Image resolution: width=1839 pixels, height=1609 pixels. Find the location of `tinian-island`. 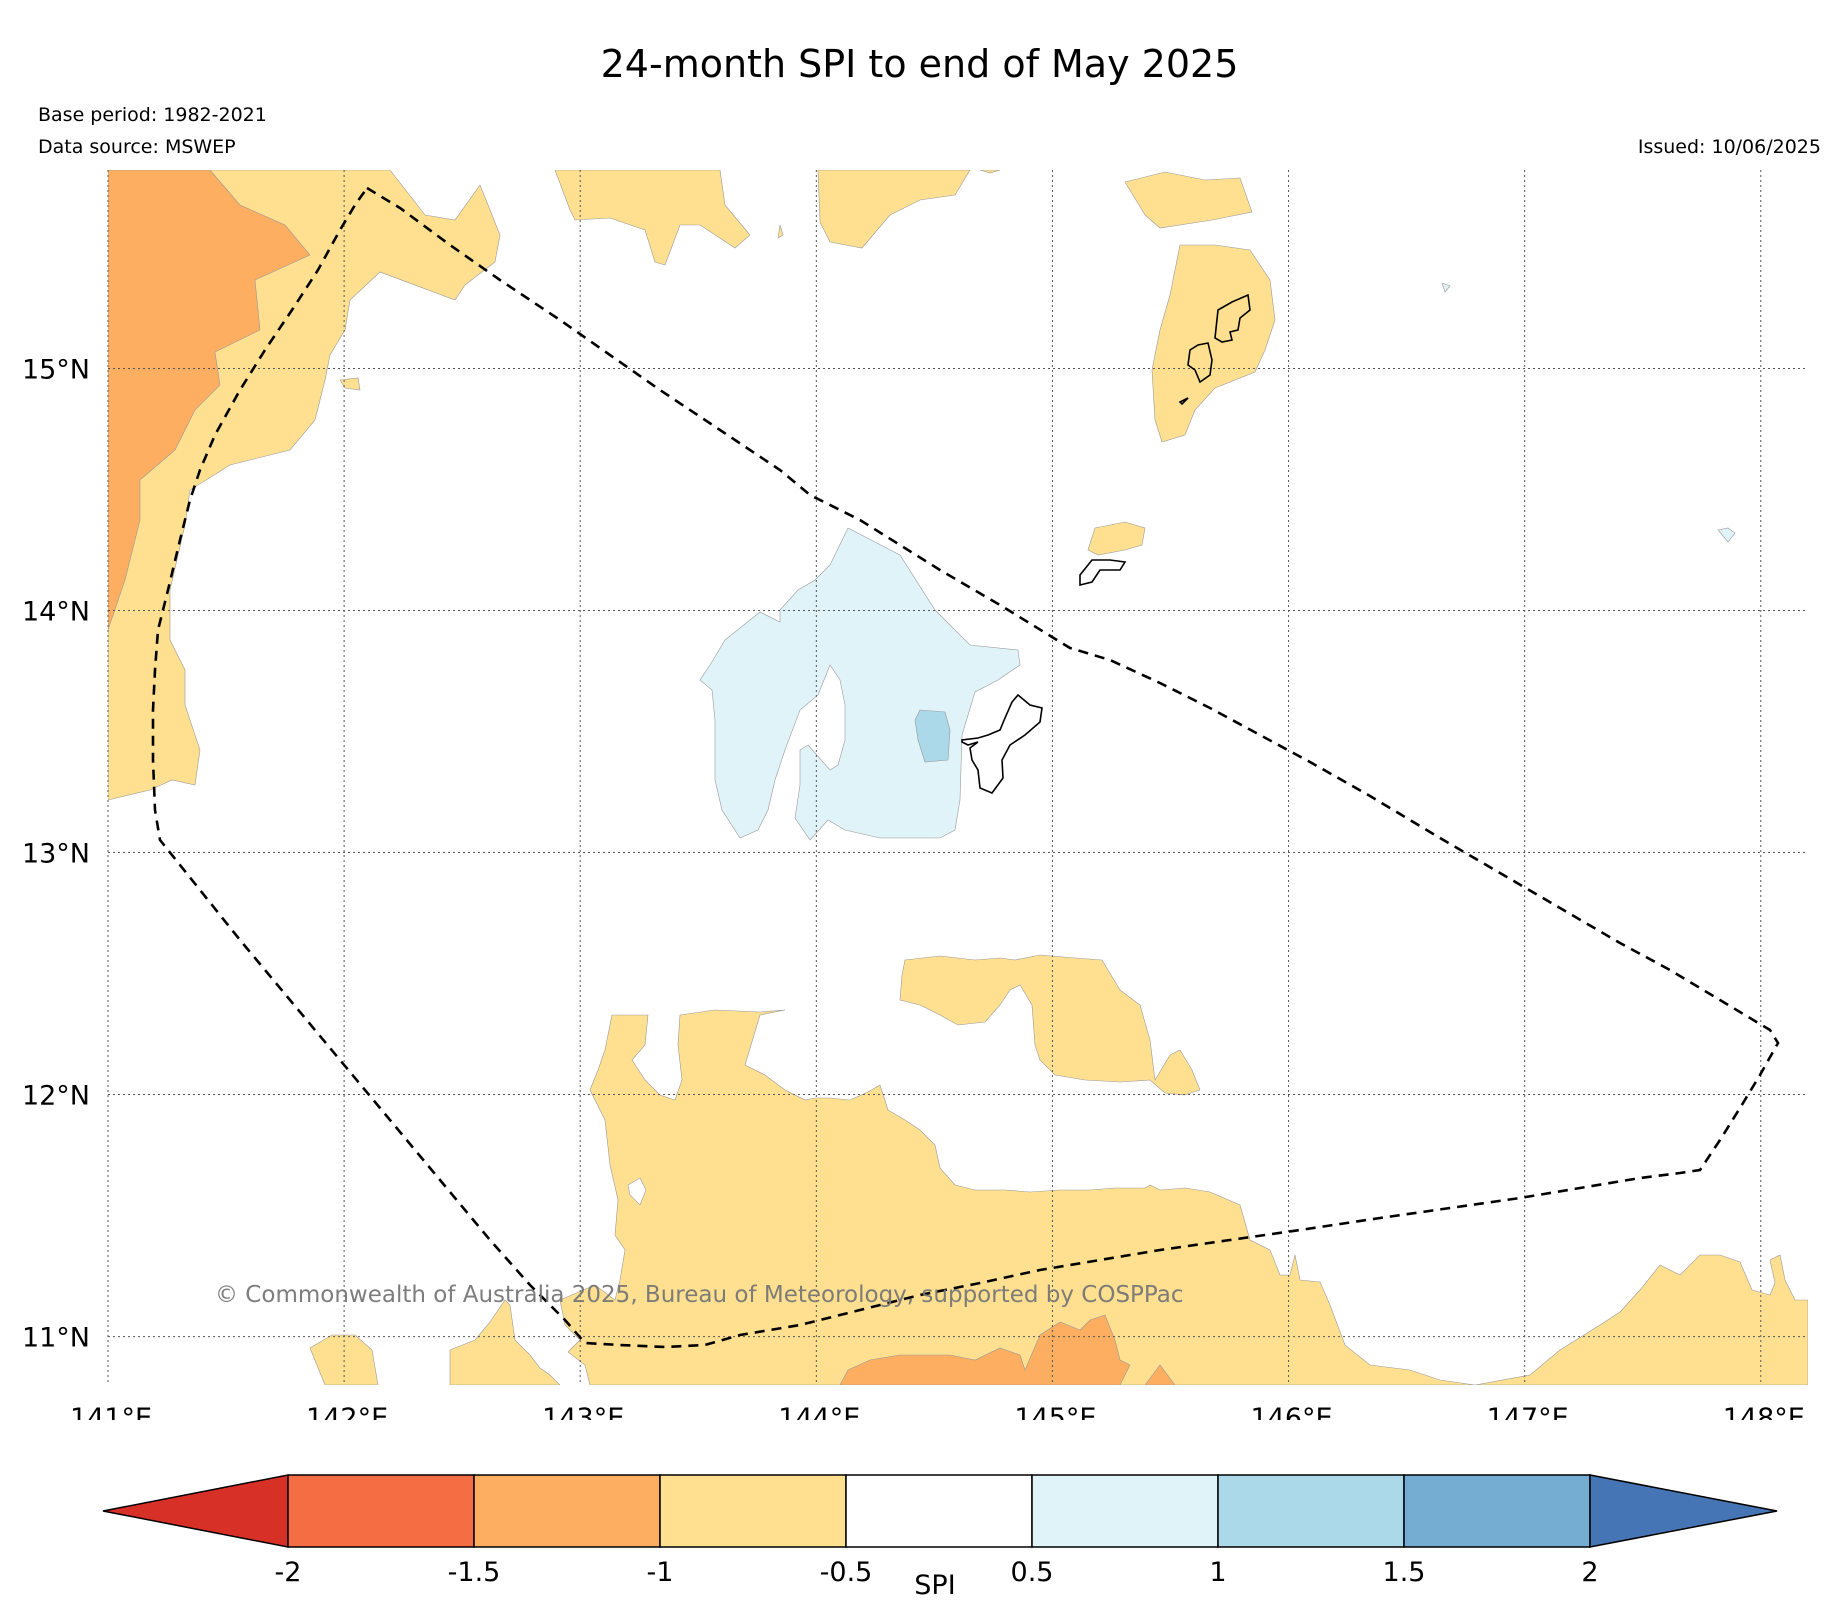

tinian-island is located at coordinates (1200, 363).